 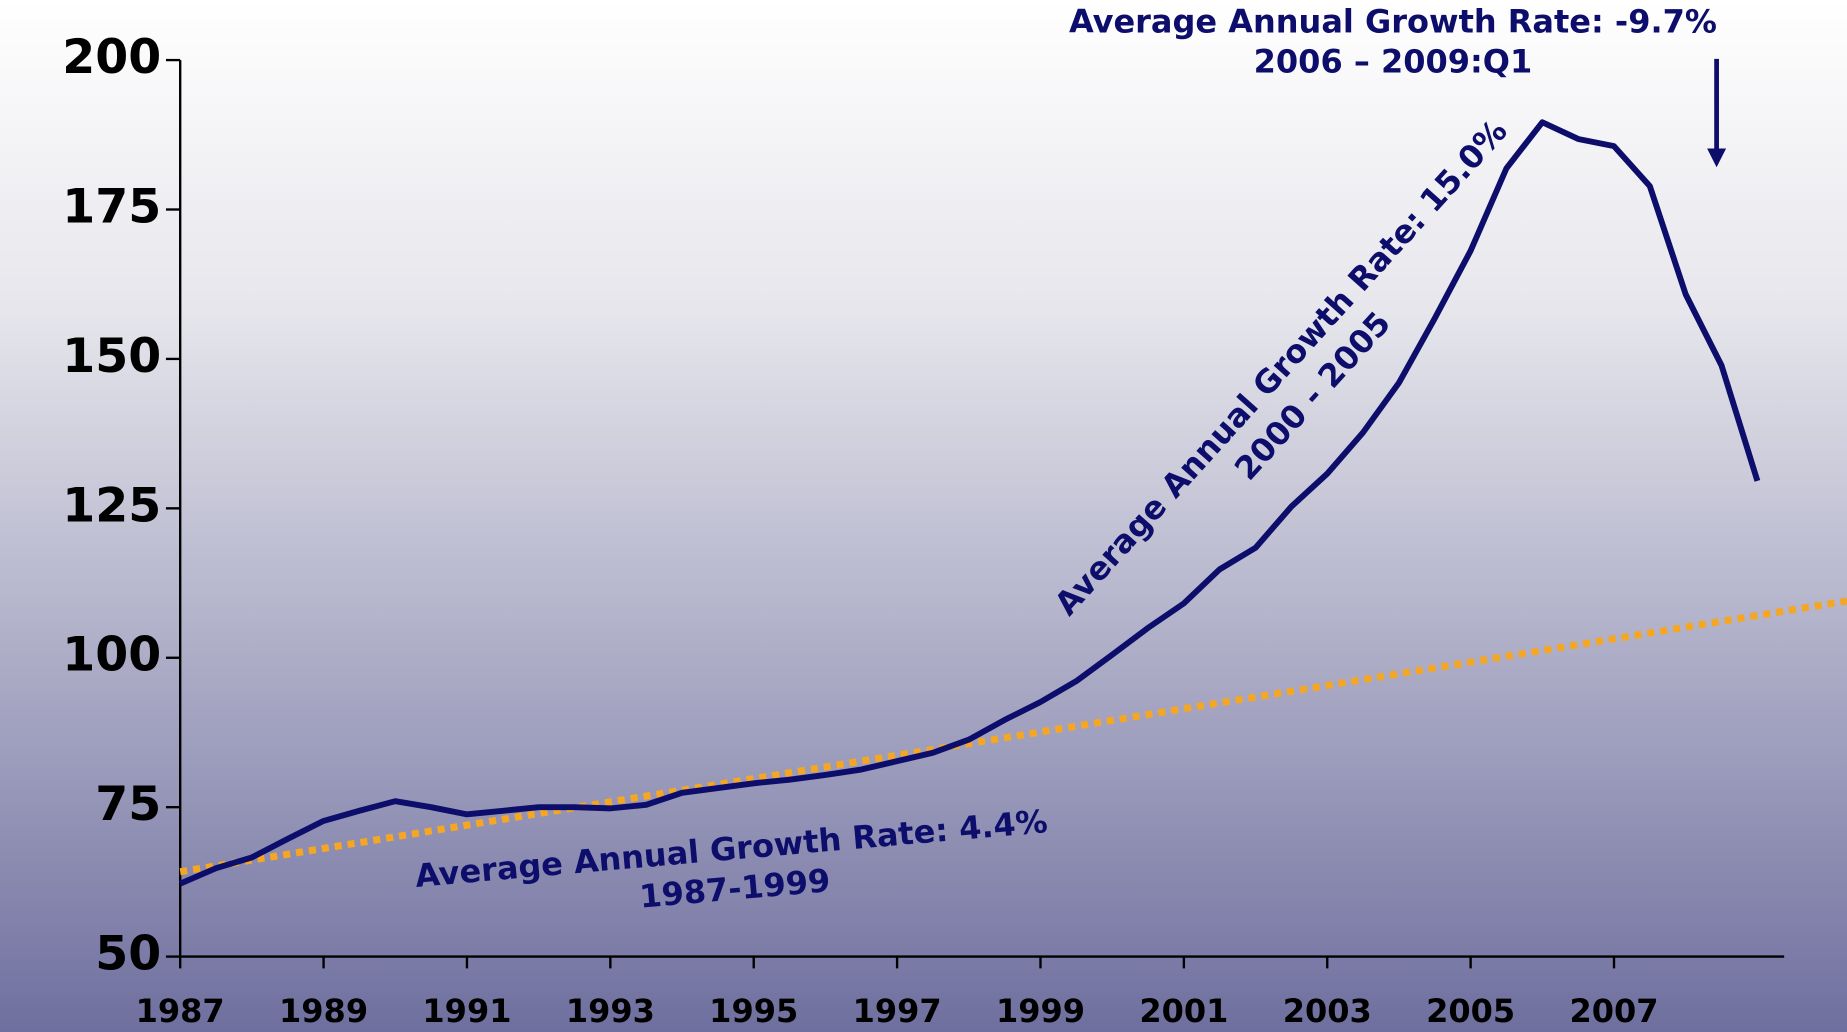 I want to click on y-tick-label: 100, so click(x=111, y=655).